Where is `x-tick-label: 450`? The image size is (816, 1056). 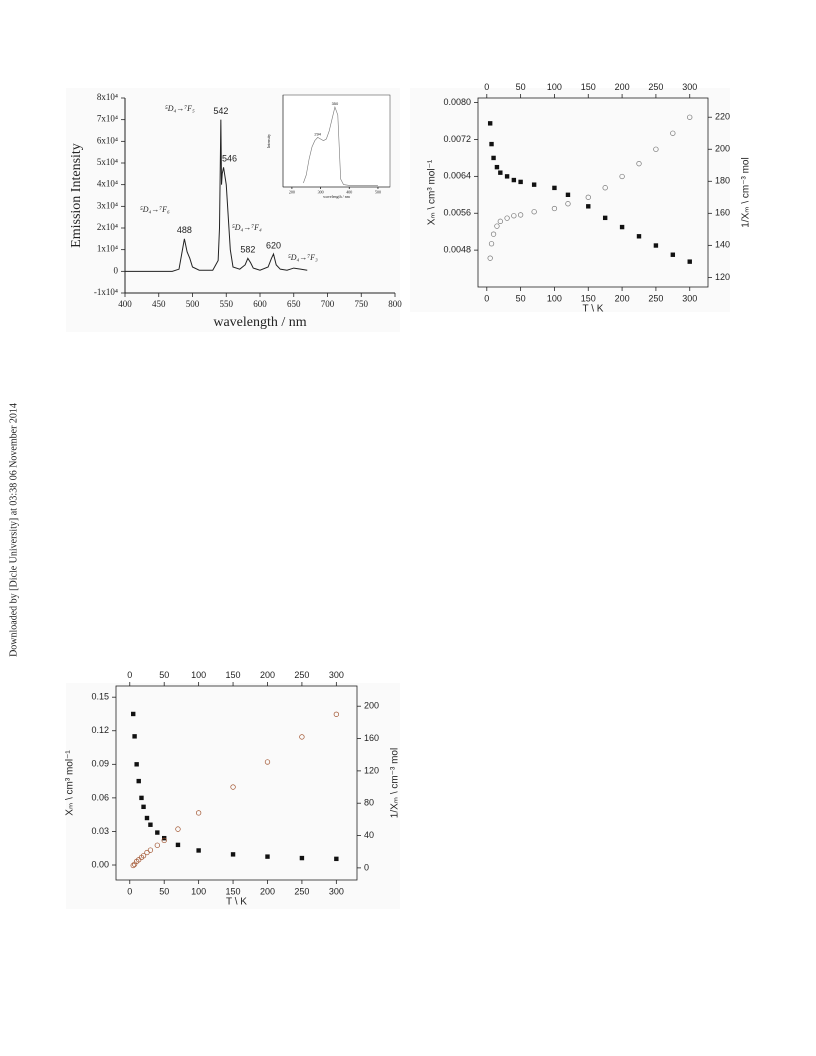
x-tick-label: 450 is located at coordinates (159, 304).